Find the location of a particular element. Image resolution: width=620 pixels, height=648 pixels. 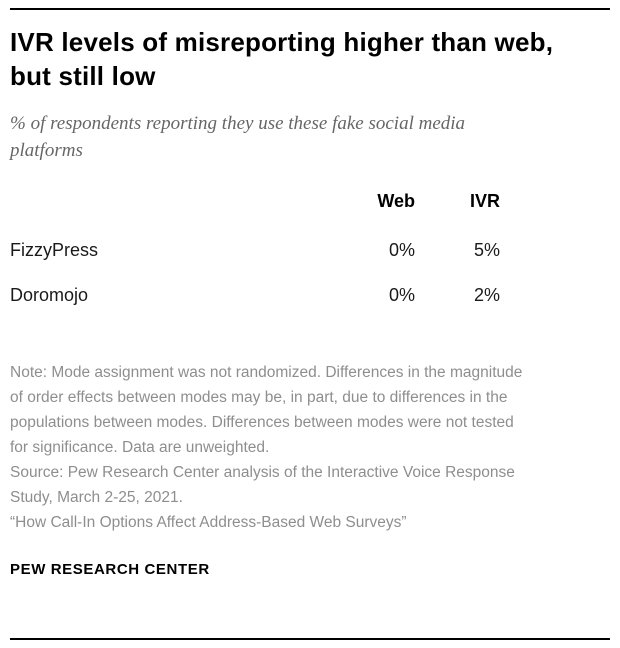

column-header-web: Web is located at coordinates (396, 200).